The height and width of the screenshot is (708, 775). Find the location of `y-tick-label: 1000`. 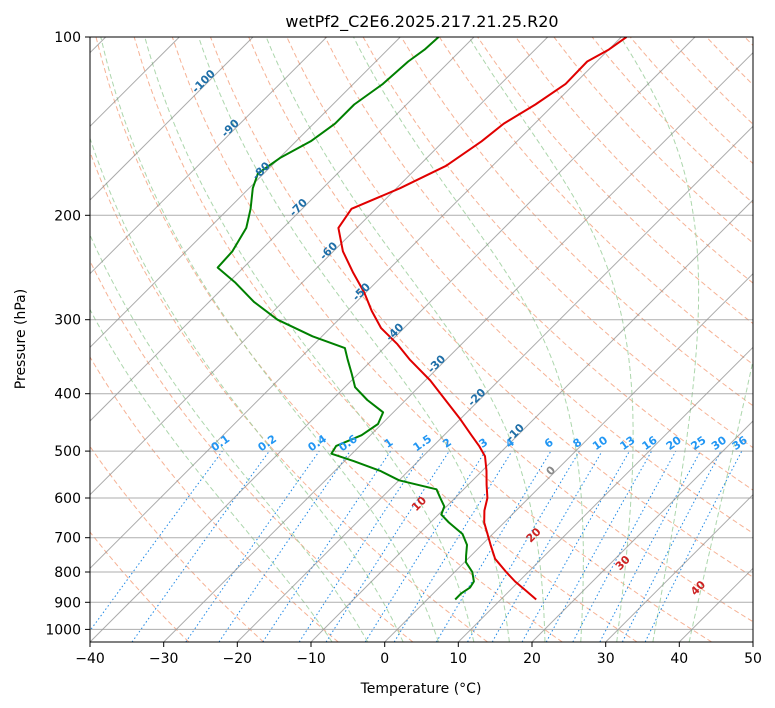

y-tick-label: 1000 is located at coordinates (63, 630).